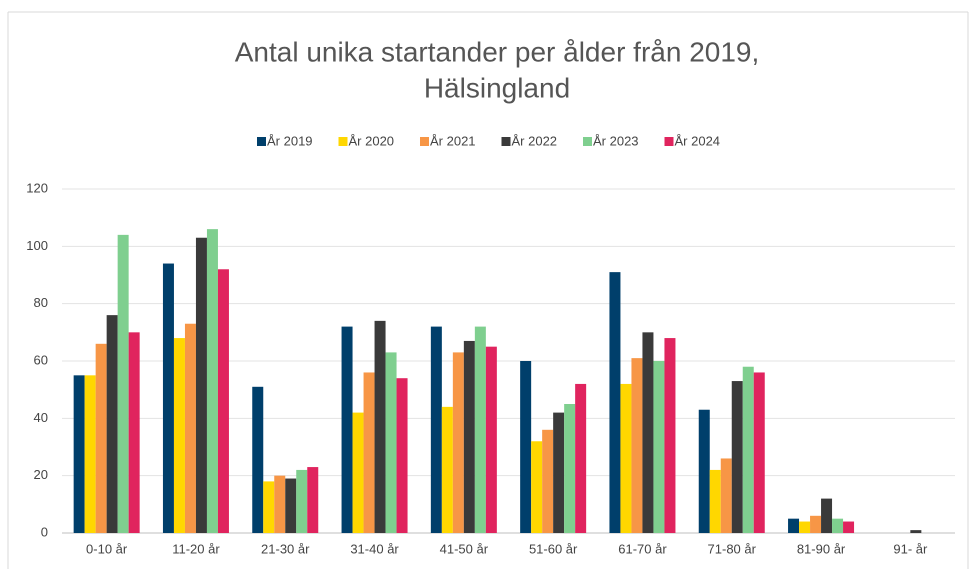 The width and height of the screenshot is (973, 569). I want to click on y-tick-label: 100, so click(37, 245).